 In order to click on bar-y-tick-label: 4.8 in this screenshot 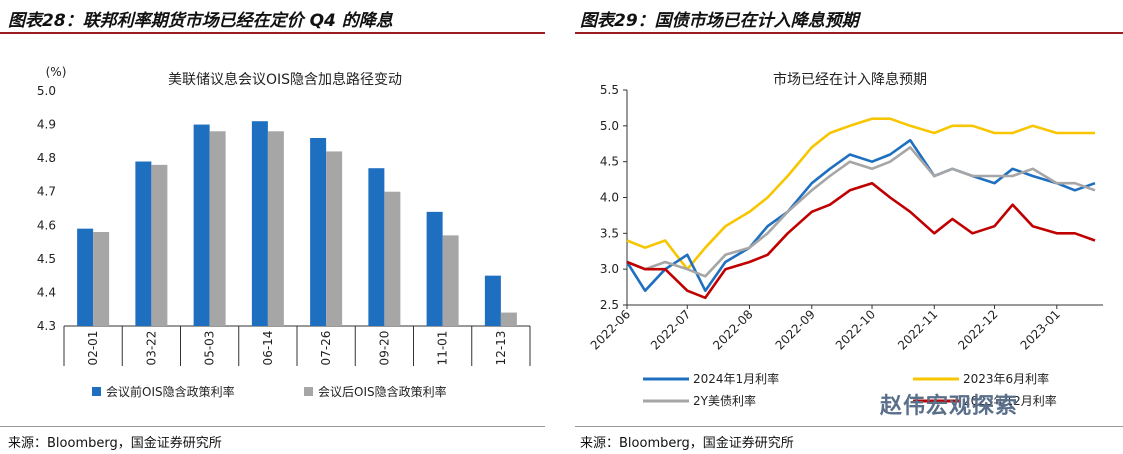, I will do `click(46, 158)`.